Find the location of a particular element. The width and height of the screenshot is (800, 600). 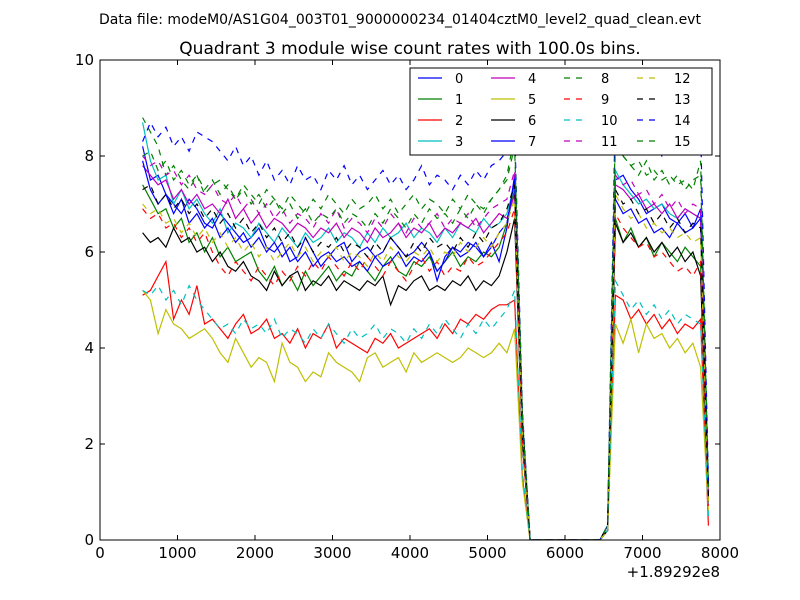

legend-label-1: 1 is located at coordinates (459, 100).